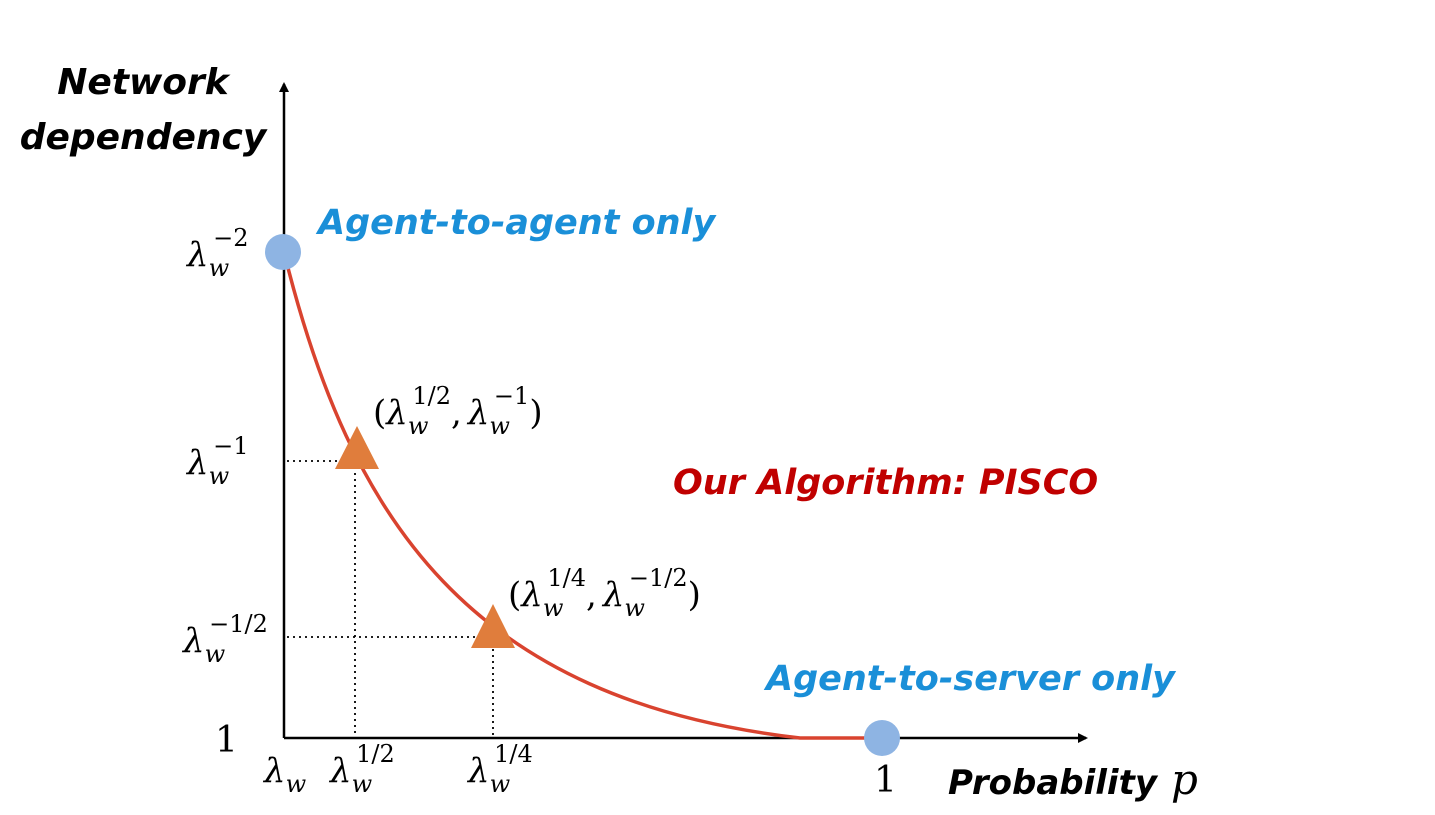 Image resolution: width=1435 pixels, height=815 pixels. I want to click on y-tick-one: 1, so click(226, 740).